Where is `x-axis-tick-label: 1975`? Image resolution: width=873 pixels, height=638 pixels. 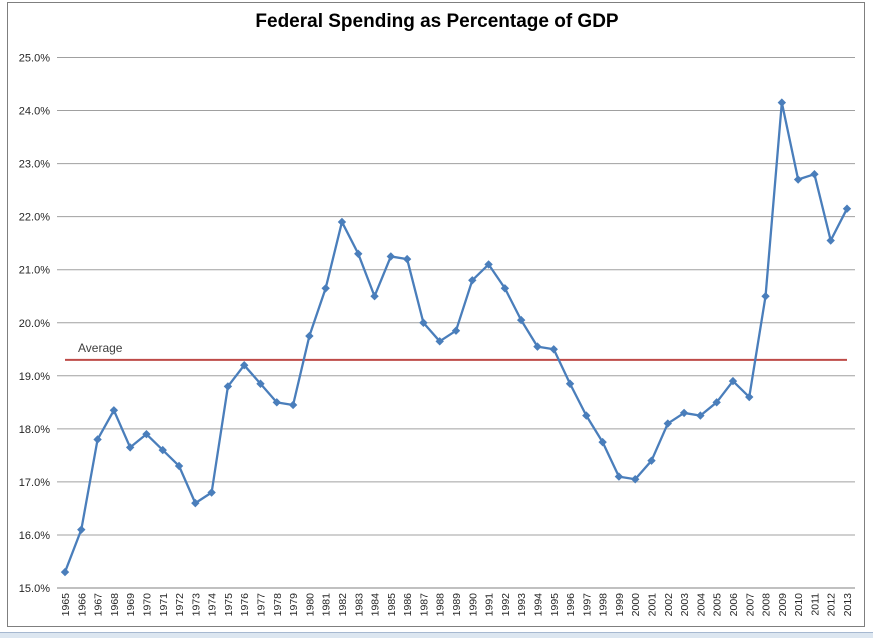 x-axis-tick-label: 1975 is located at coordinates (229, 605).